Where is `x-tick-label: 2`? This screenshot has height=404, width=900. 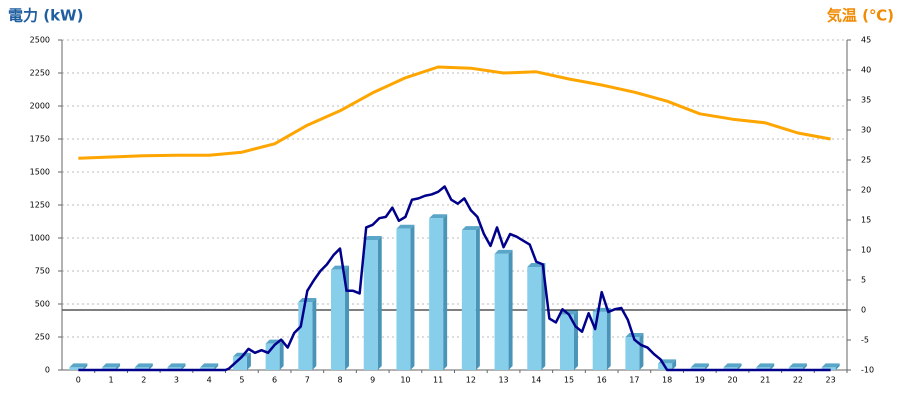
x-tick-label: 2 is located at coordinates (143, 380).